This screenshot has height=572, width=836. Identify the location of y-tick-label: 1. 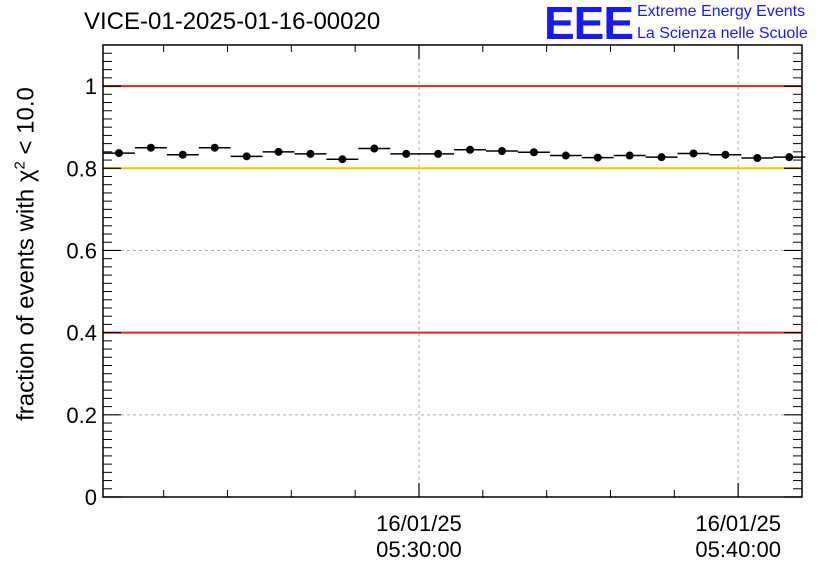
(91, 86).